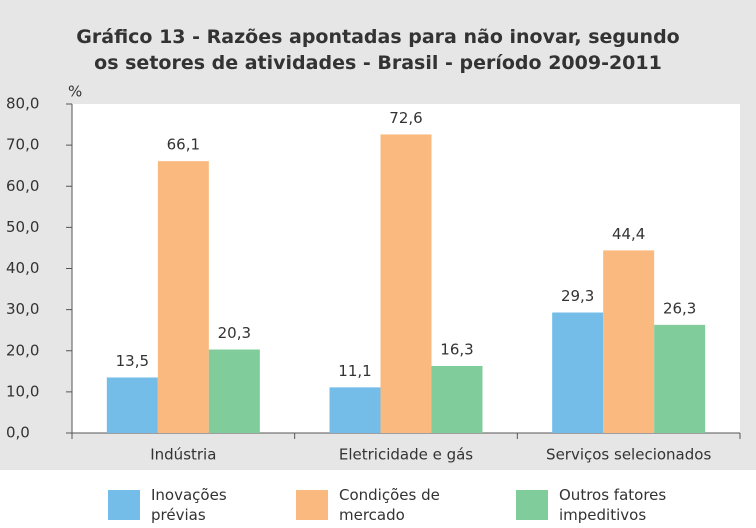 This screenshot has width=756, height=528. I want to click on value-label: 16,3, so click(456, 349).